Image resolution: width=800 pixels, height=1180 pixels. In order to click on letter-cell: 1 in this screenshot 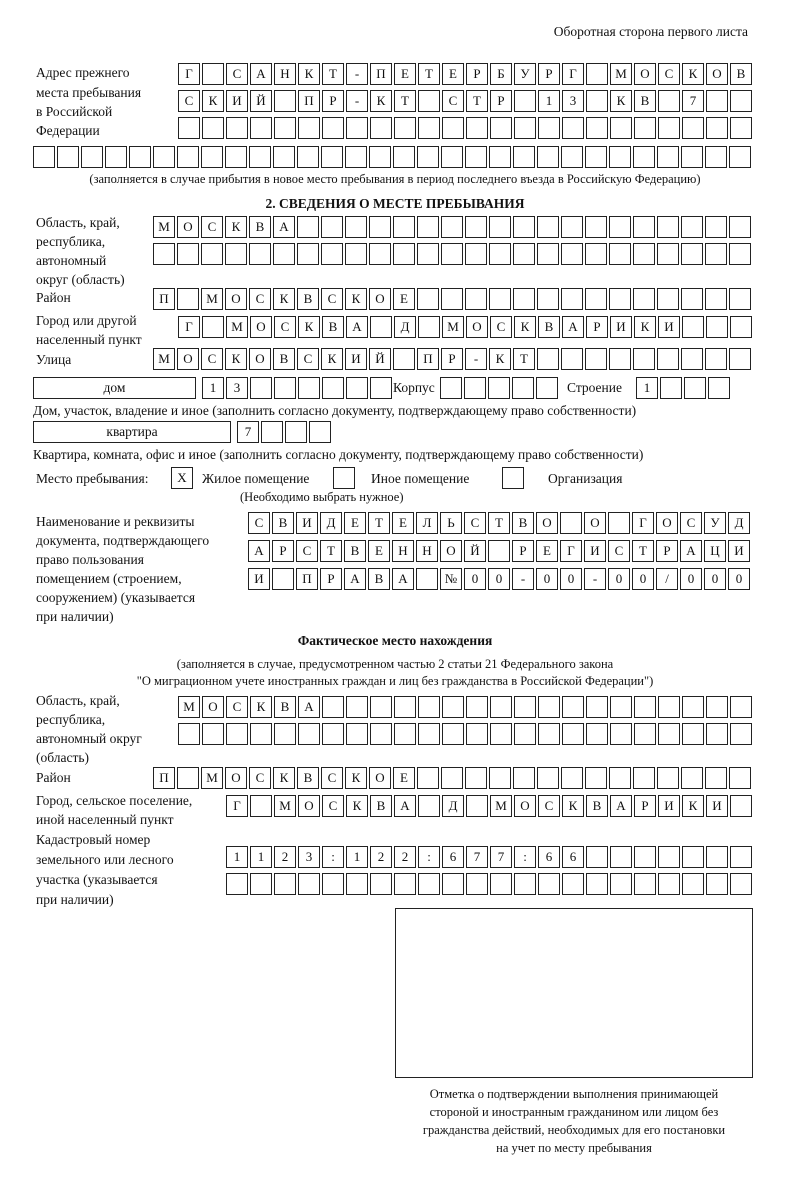, I will do `click(213, 388)`.